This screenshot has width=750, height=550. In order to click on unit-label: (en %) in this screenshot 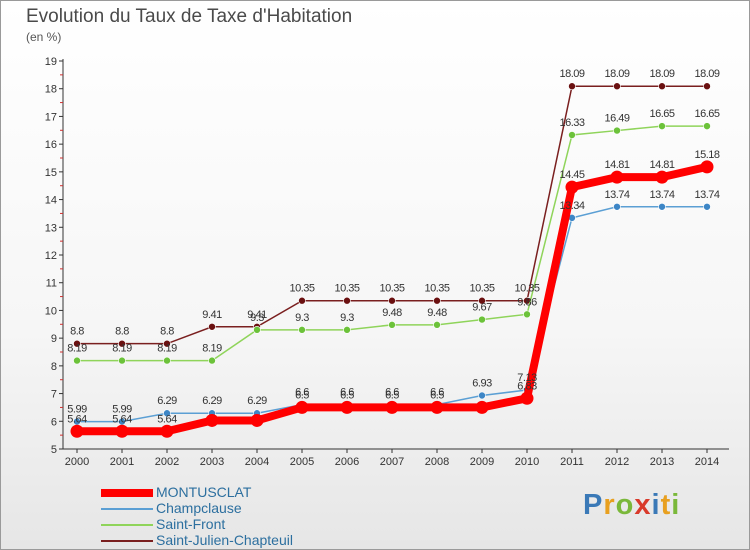, I will do `click(44, 37)`.